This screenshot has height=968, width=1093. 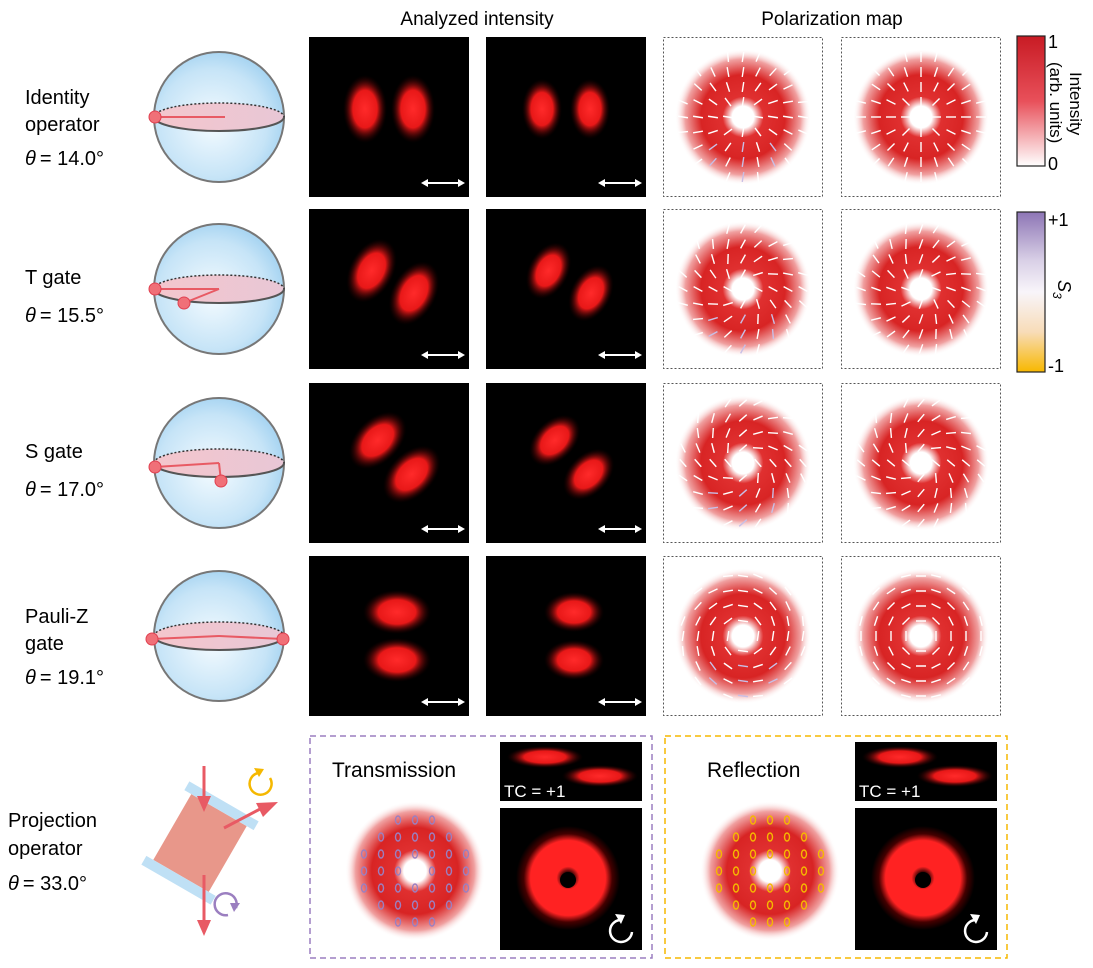 I want to click on theta-text: = 15.5°, so click(x=72, y=316).